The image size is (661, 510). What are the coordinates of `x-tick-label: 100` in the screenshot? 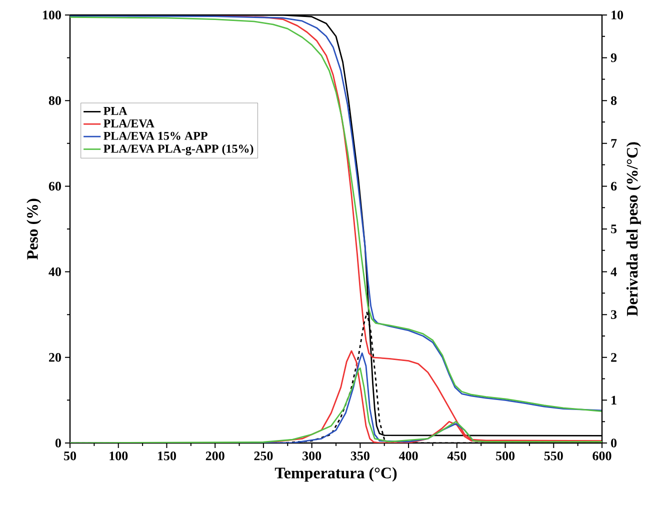 It's located at (119, 456).